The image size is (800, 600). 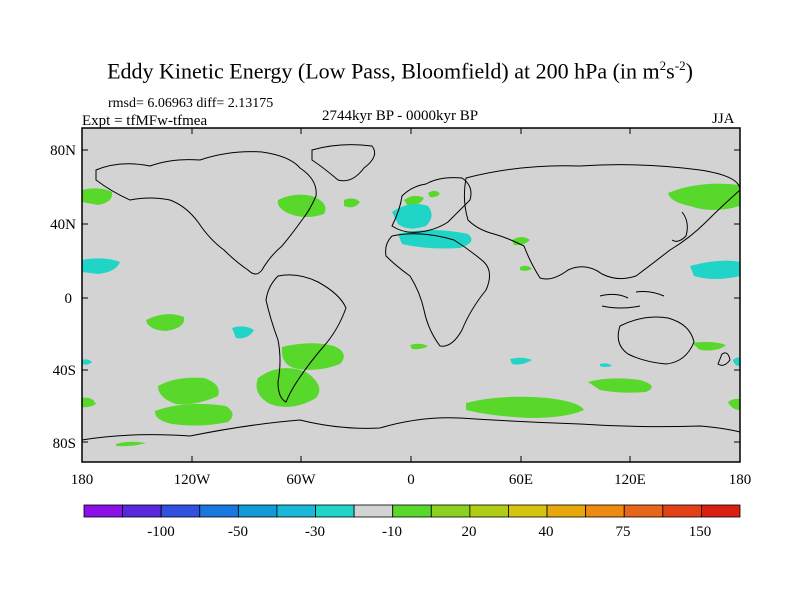 I want to click on colorbar-label: -50, so click(x=238, y=532).